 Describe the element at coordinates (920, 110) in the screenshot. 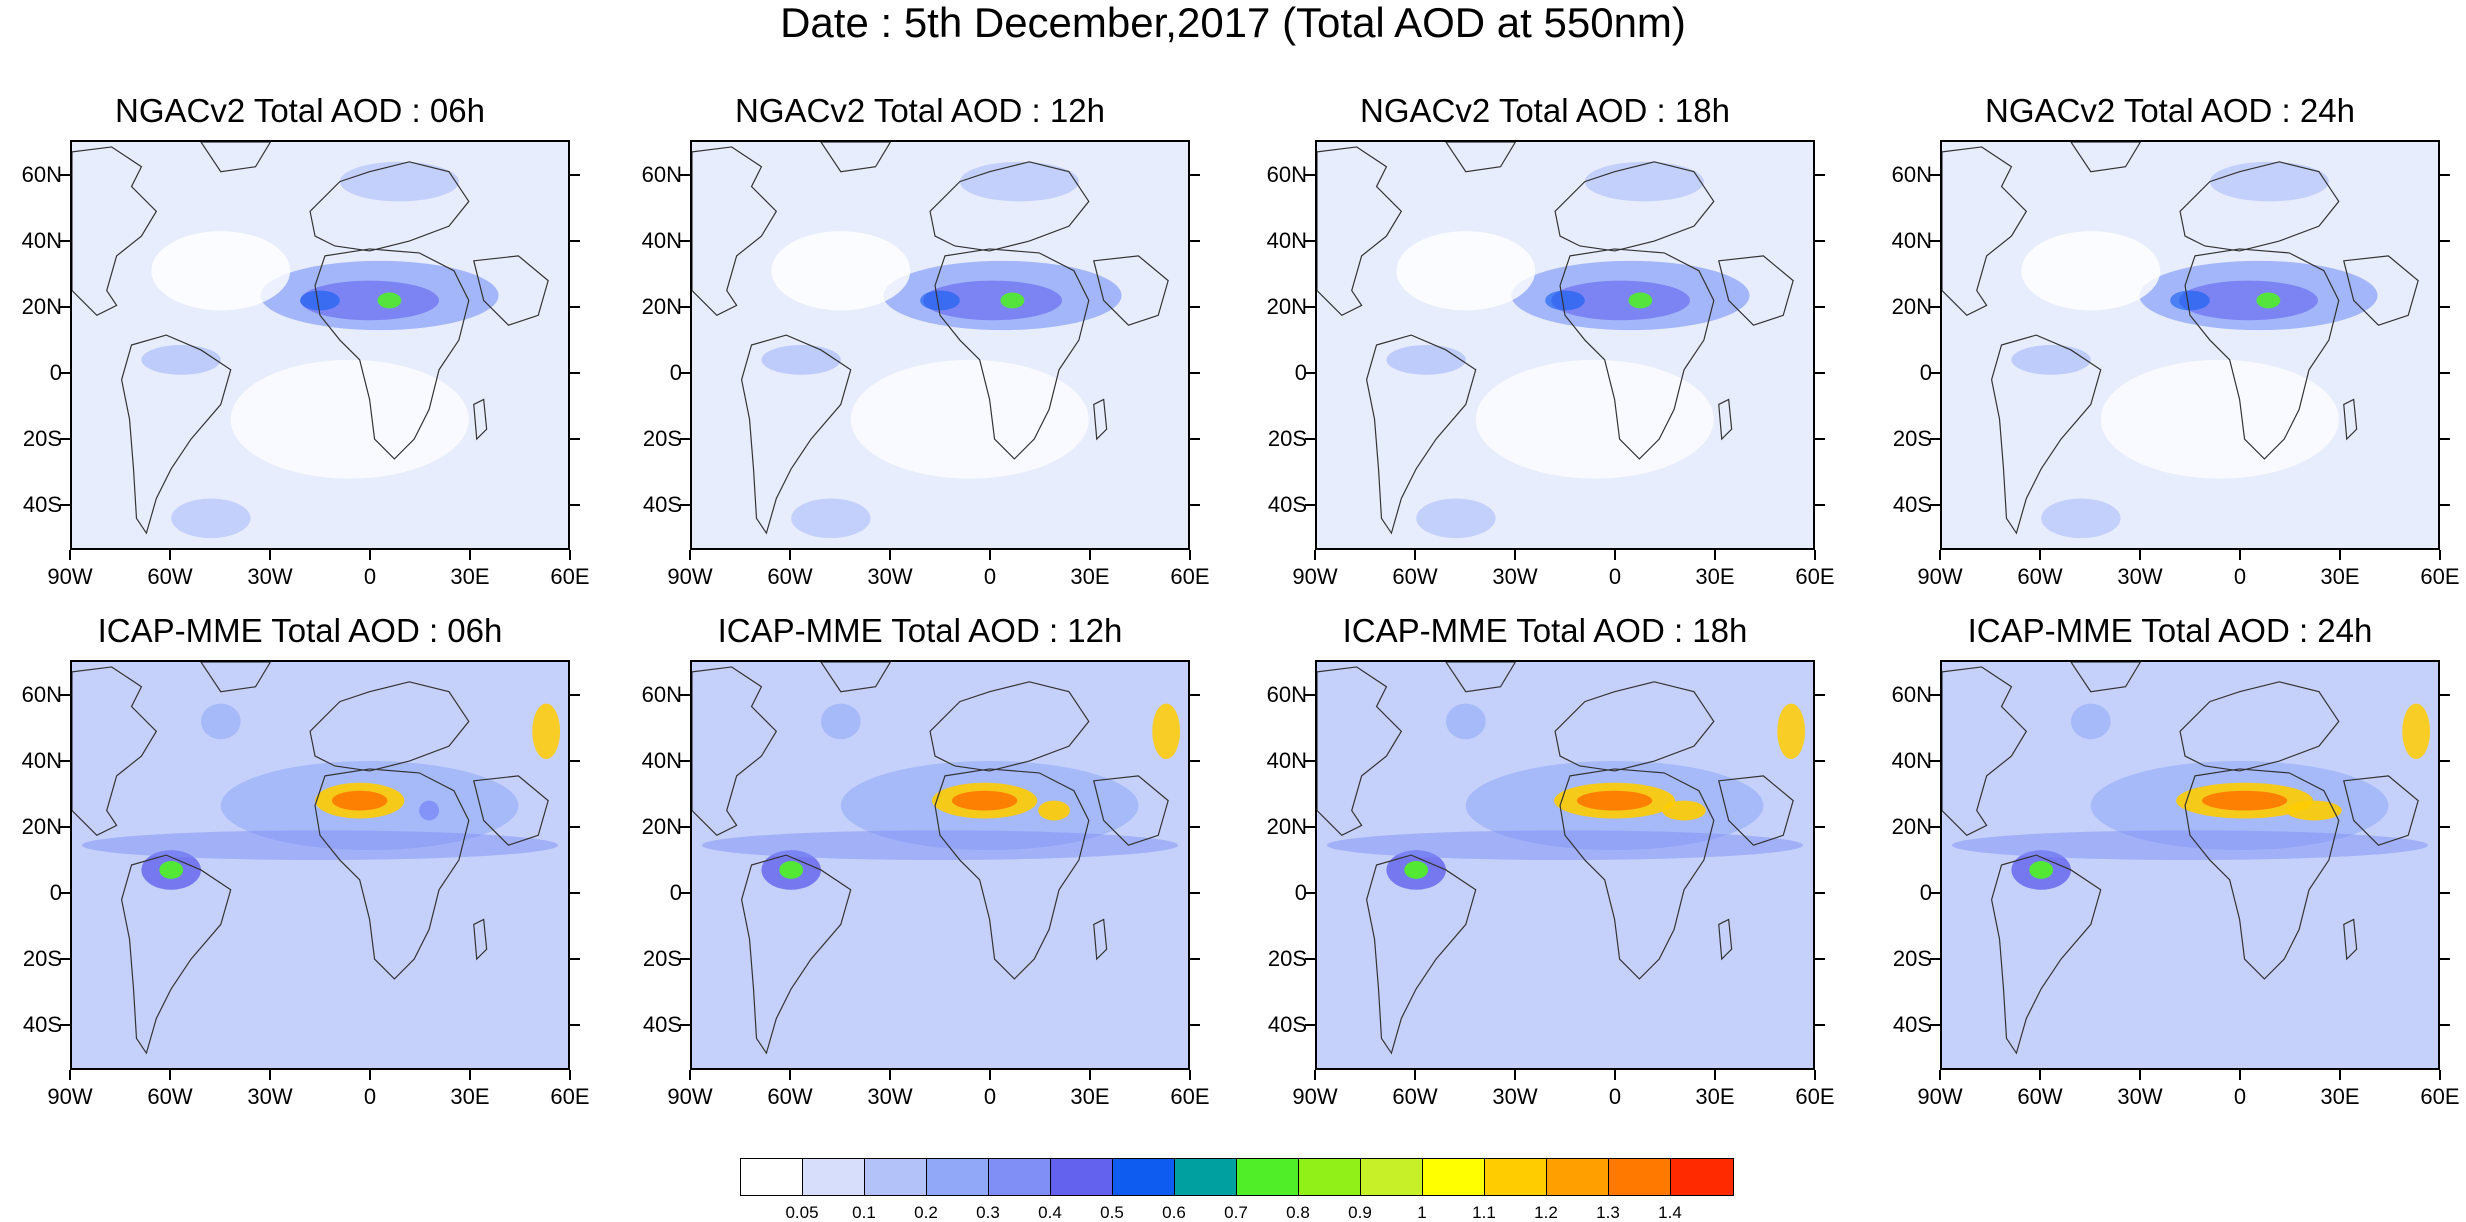

I see `panel-title: NGACv2 Total AOD : 12h` at that location.